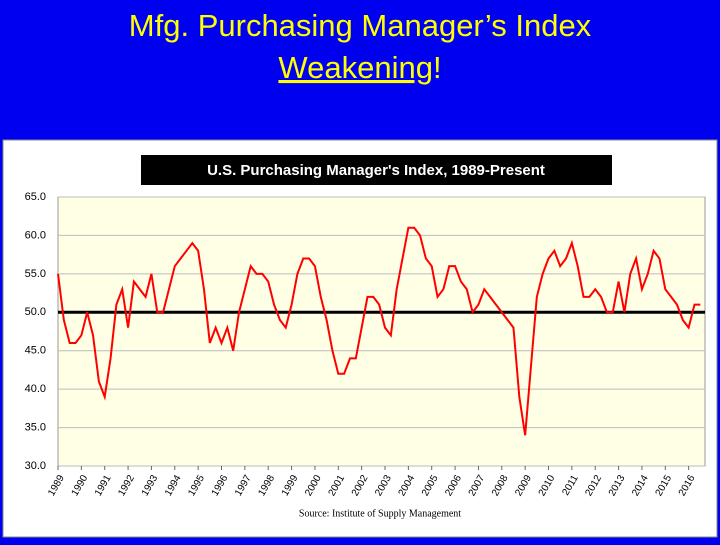 The height and width of the screenshot is (545, 720). I want to click on y-tick-label: 50.0, so click(35, 312).